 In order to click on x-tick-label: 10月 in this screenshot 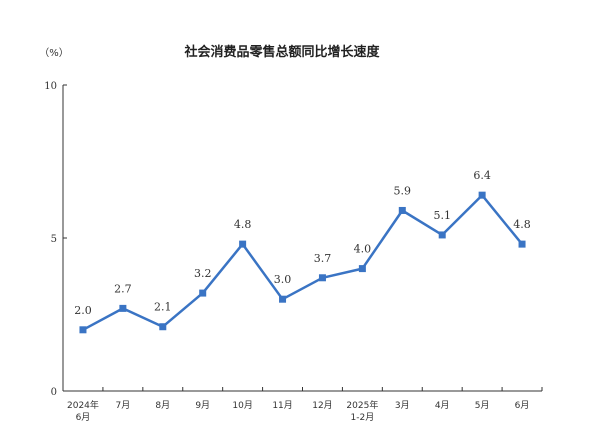, I will do `click(242, 405)`.